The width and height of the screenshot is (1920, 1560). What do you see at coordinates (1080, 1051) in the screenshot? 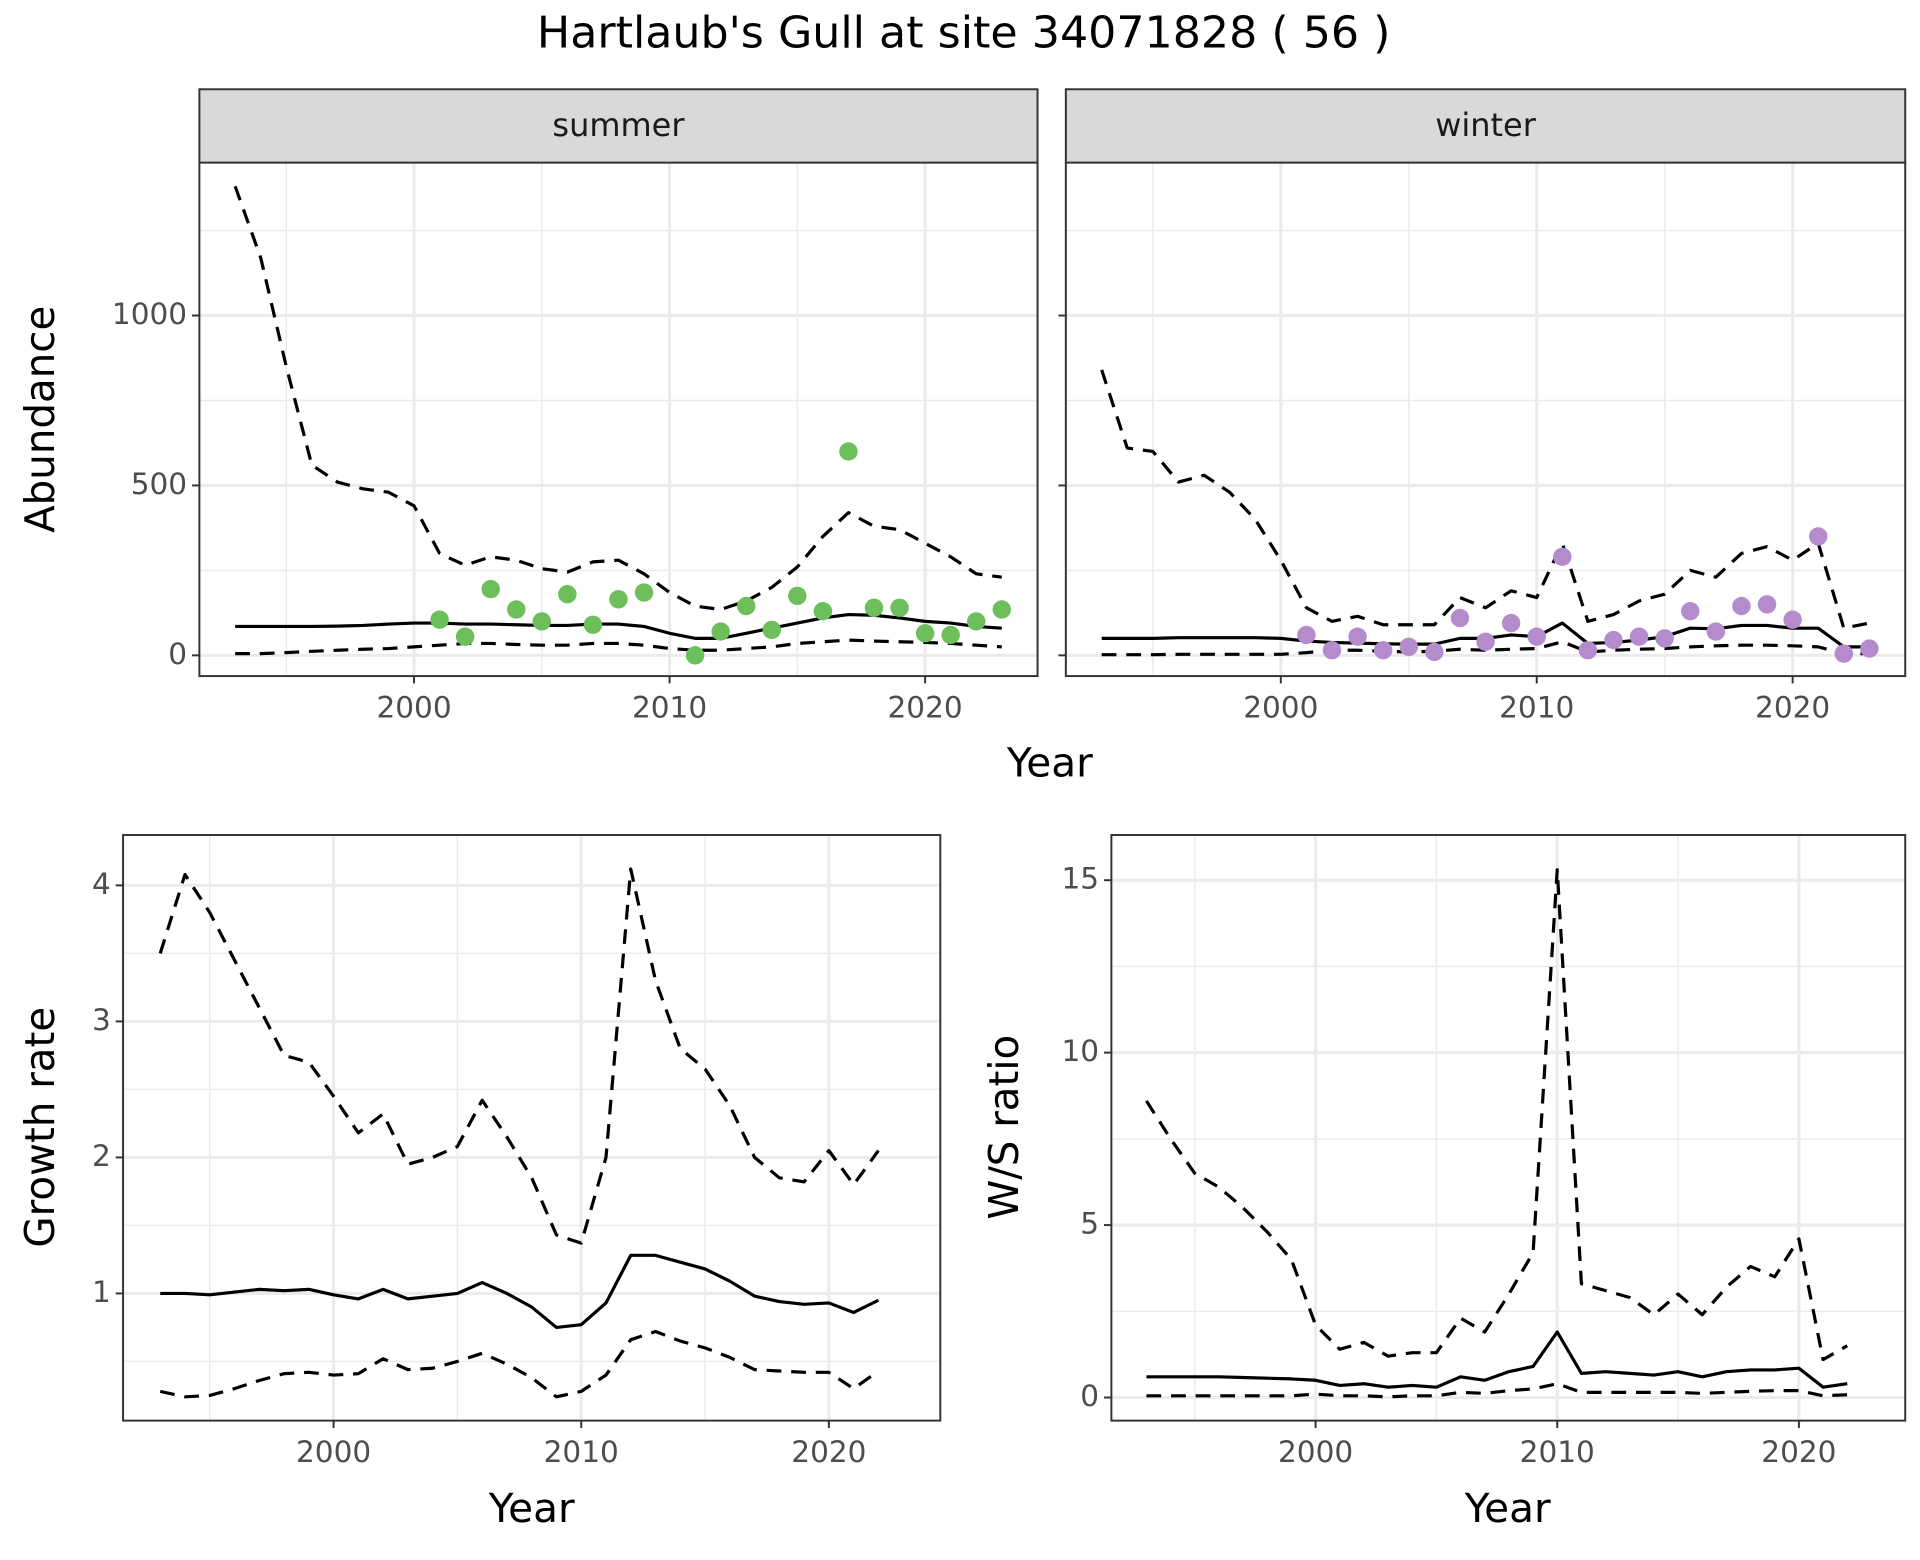
I see `y-tick-label: 10` at bounding box center [1080, 1051].